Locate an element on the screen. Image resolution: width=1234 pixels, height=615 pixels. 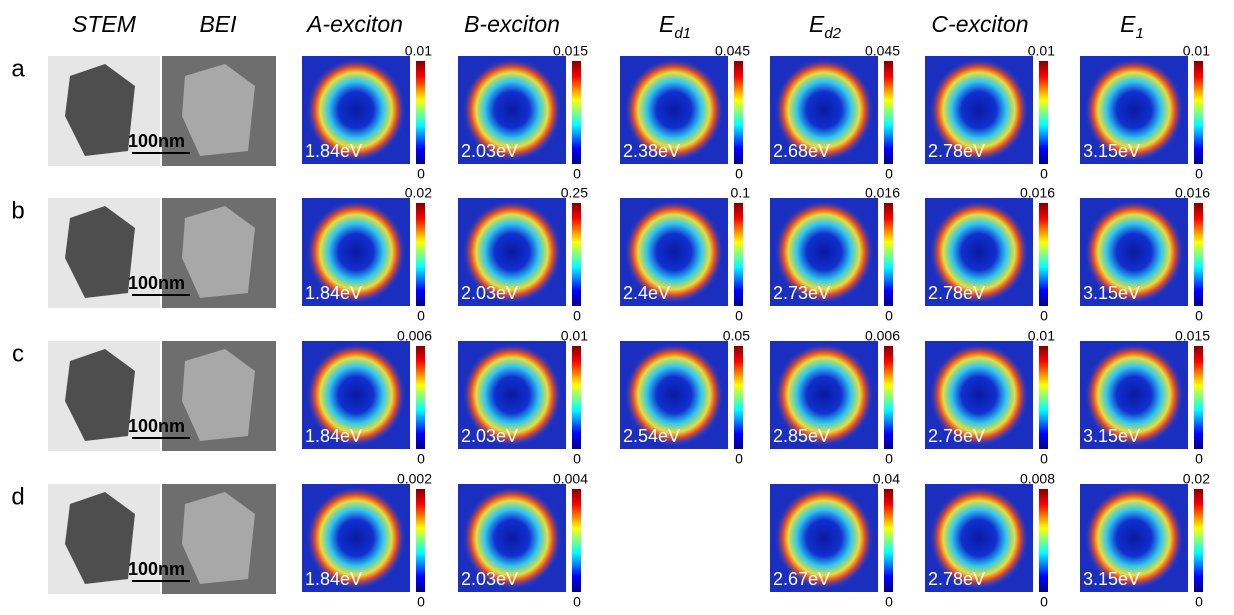
colorbar-max: 0.015 is located at coordinates (1192, 336).